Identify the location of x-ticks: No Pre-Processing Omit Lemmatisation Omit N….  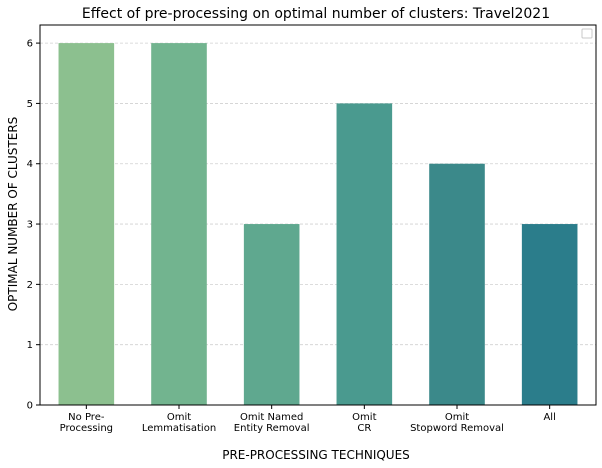
(308, 419).